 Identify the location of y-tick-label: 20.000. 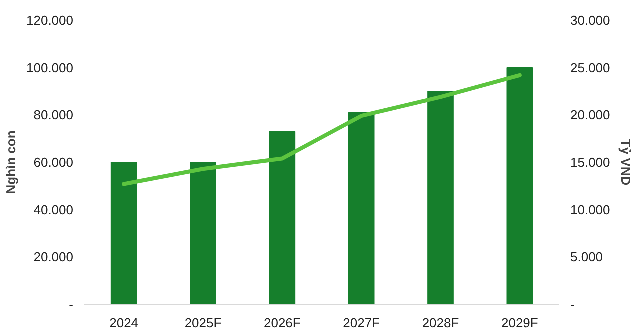
(54, 257).